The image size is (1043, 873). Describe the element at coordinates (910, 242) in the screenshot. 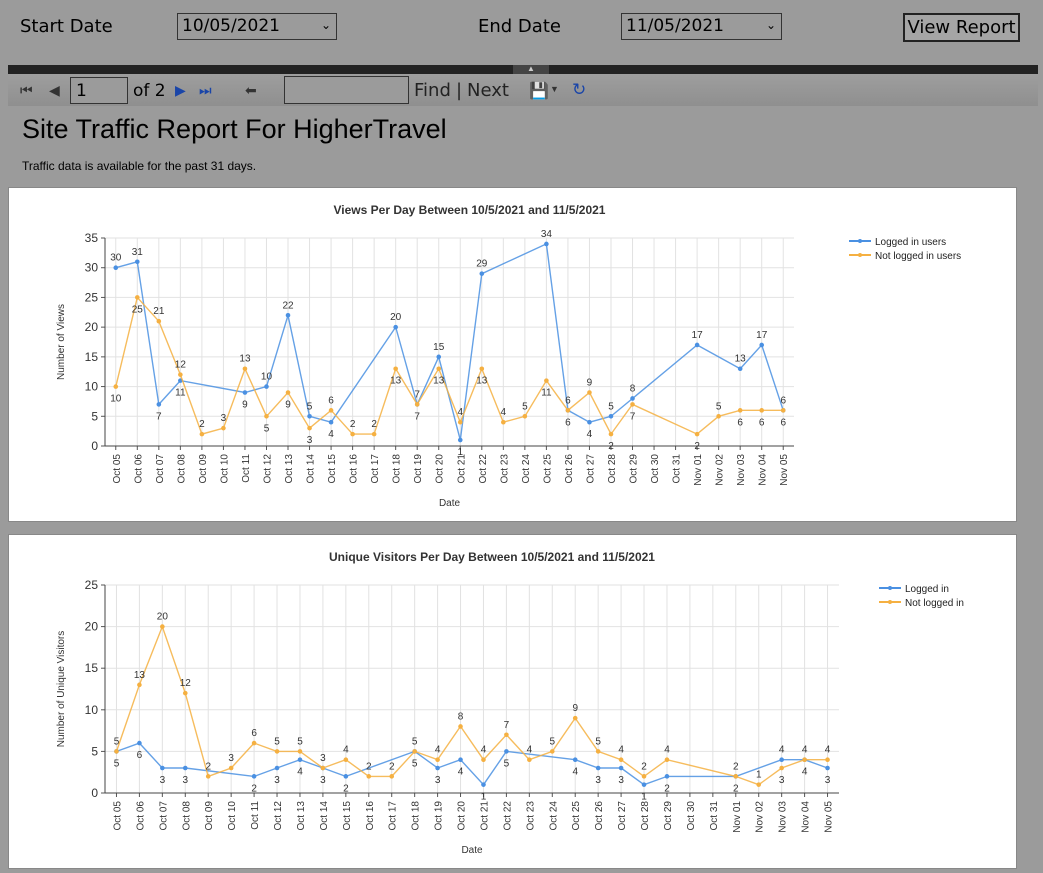

I see `legend-label: Logged in users` at that location.